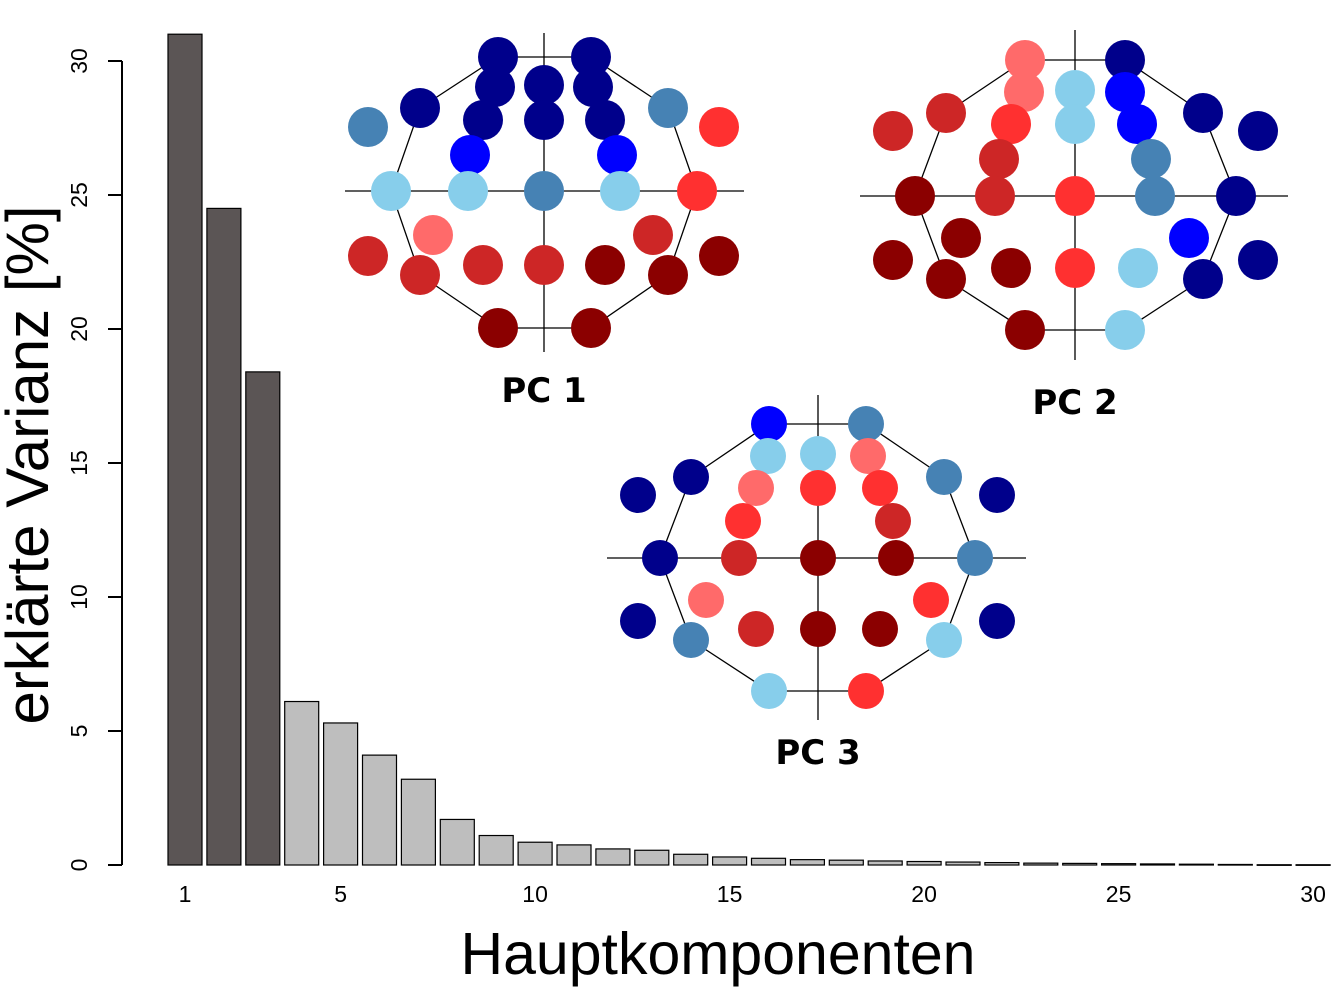 Image resolution: width=1333 pixels, height=1007 pixels. I want to click on x-tick-label: 25, so click(1119, 894).